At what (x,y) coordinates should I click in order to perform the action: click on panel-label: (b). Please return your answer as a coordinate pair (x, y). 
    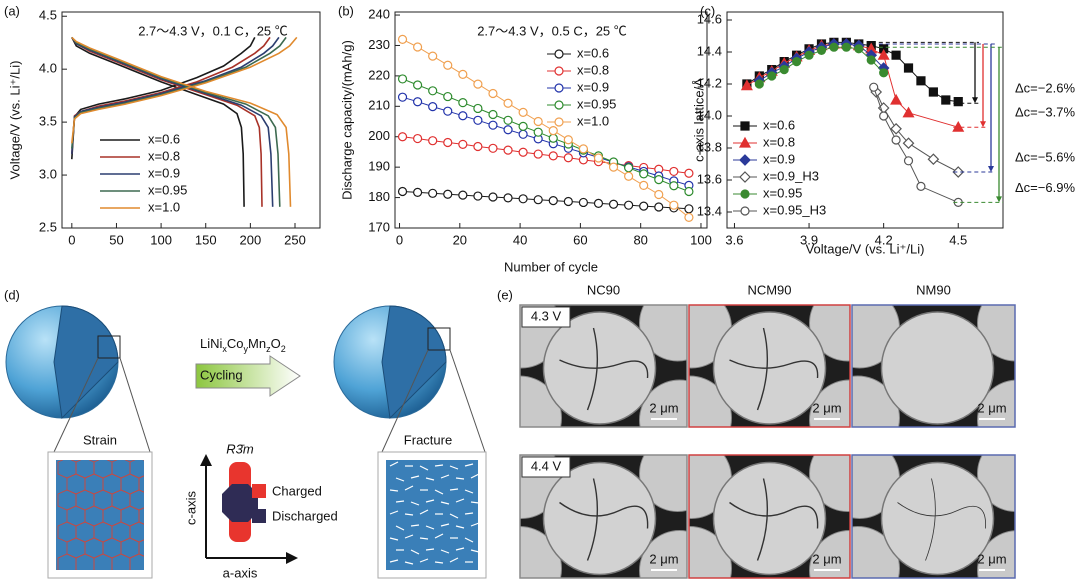
    Looking at the image, I should click on (346, 10).